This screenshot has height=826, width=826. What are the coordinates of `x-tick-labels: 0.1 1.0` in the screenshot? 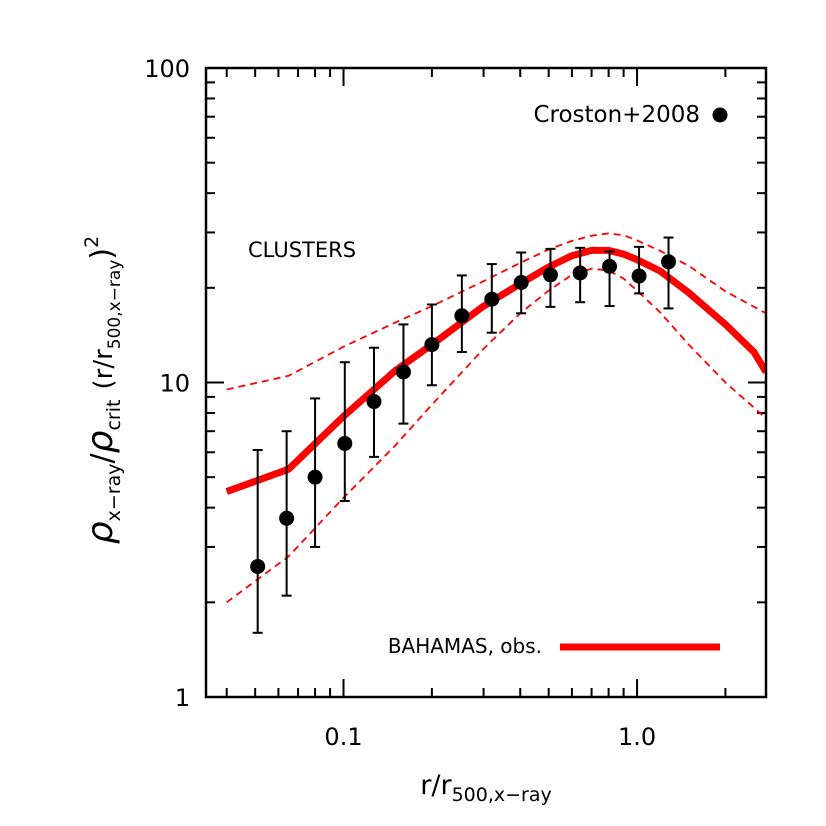 It's located at (490, 737).